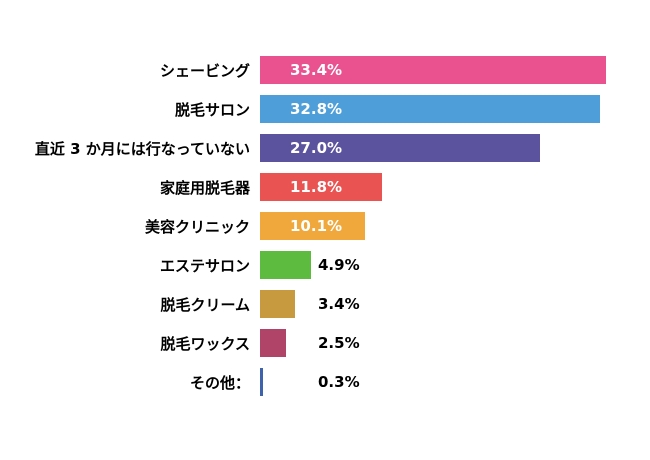  I want to click on bar-track: 27.0%, so click(455, 148).